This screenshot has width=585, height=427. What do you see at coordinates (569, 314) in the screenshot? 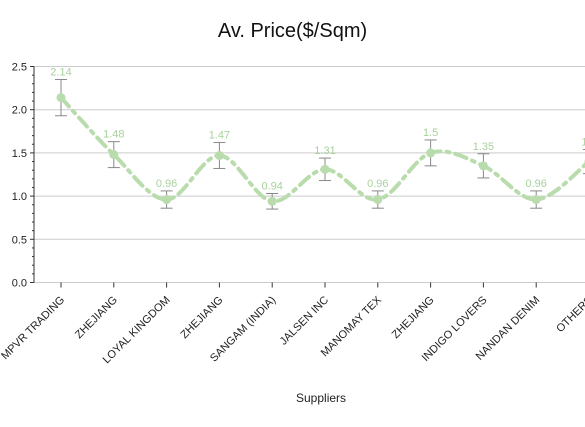
I see `x-tick-label: OTHERS` at bounding box center [569, 314].